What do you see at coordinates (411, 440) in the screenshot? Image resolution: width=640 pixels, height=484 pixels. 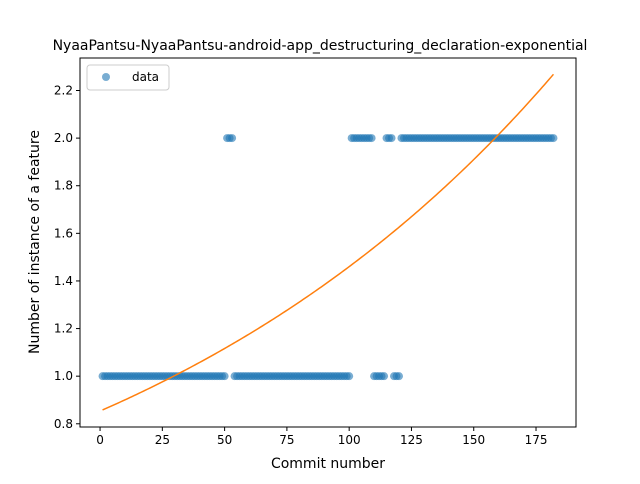 I see `x-tick-label: 125` at bounding box center [411, 440].